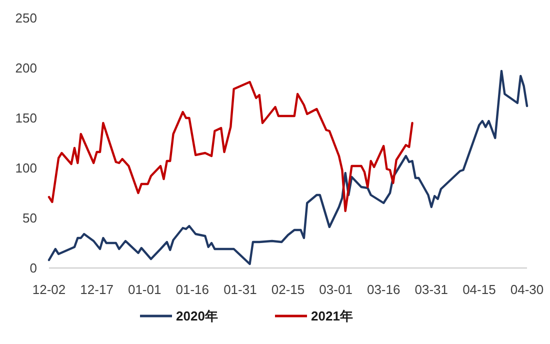 The image size is (550, 344). Describe the element at coordinates (479, 289) in the screenshot. I see `x-tick-label: 04-15` at that location.